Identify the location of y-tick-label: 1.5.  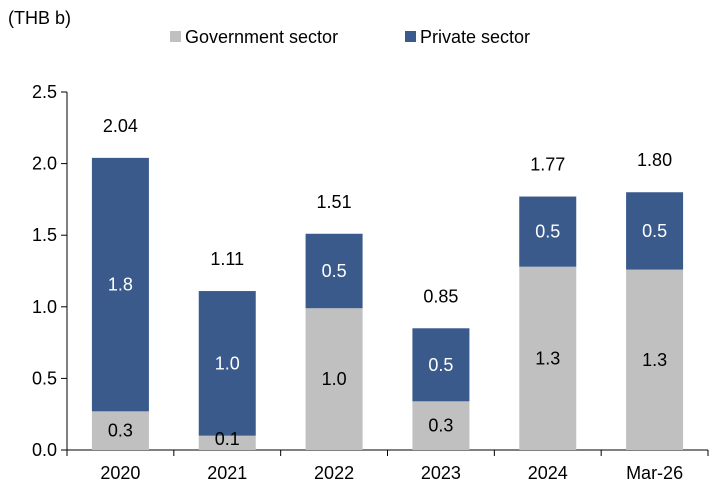
(44, 235).